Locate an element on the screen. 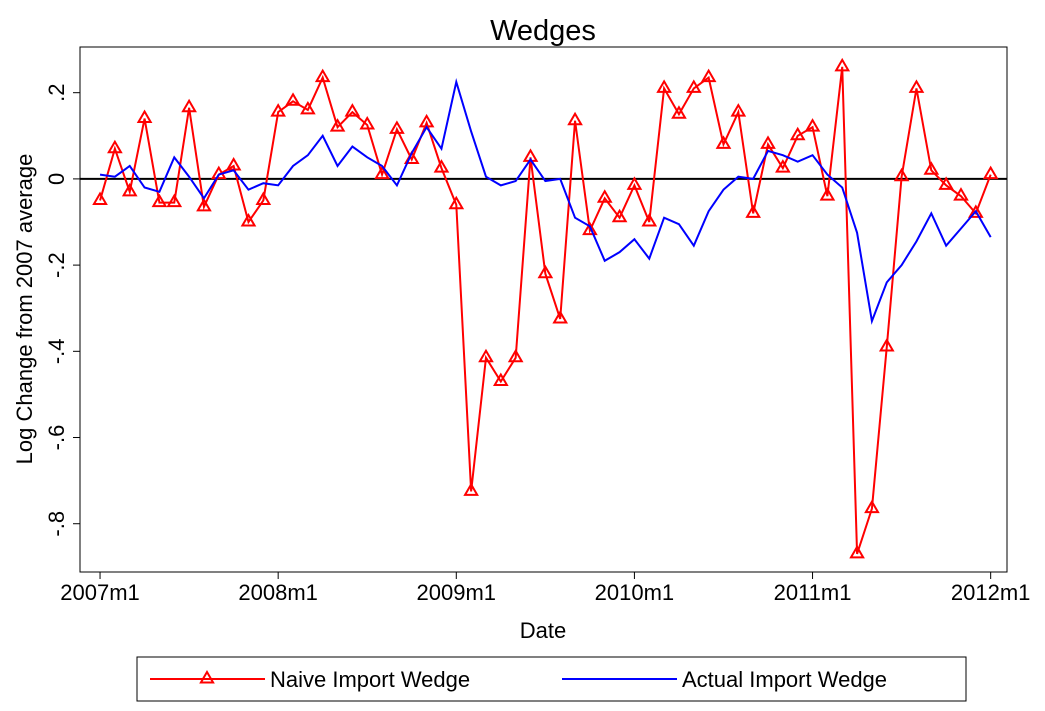 The width and height of the screenshot is (1045, 711). y-axis-label: Log Change from 2007 average is located at coordinates (24, 309).